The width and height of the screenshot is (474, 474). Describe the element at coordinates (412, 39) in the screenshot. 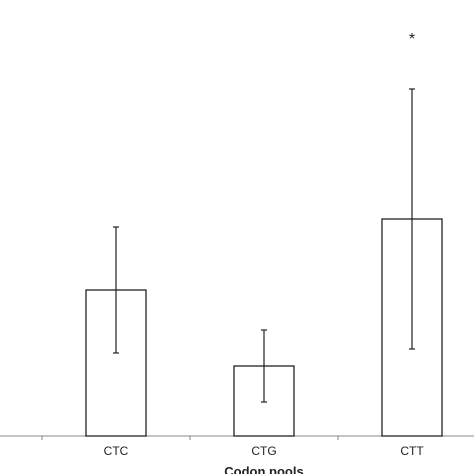

I see `annotation: *` at that location.